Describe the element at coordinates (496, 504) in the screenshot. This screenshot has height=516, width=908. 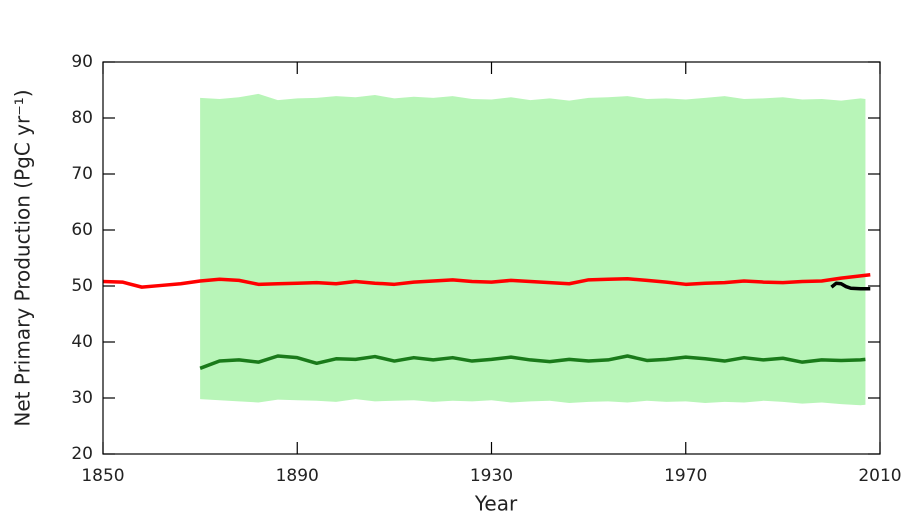
I see `x-axis-label: Year` at that location.